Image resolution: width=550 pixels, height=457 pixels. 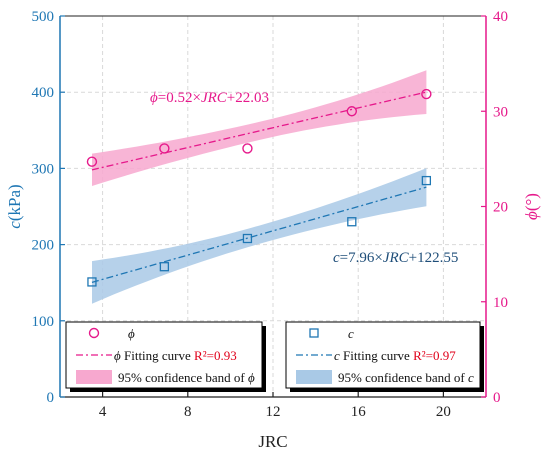 What do you see at coordinates (43, 17) in the screenshot?
I see `y-left-tick-label: 500` at bounding box center [43, 17].